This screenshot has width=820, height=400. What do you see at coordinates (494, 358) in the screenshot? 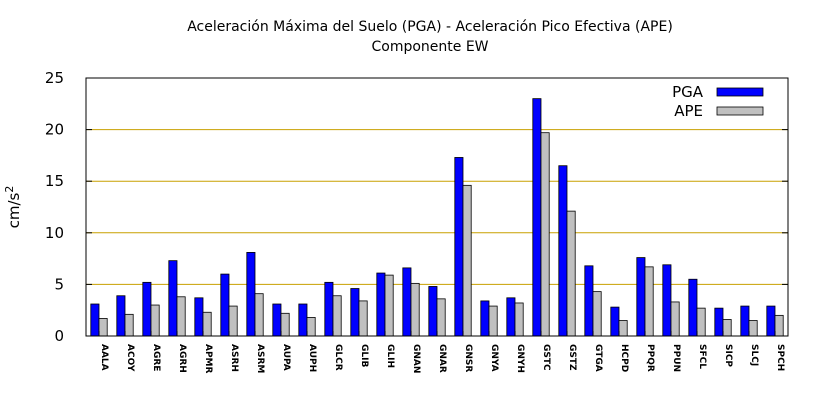
I see `x-tick-label: GNYA` at bounding box center [494, 358].